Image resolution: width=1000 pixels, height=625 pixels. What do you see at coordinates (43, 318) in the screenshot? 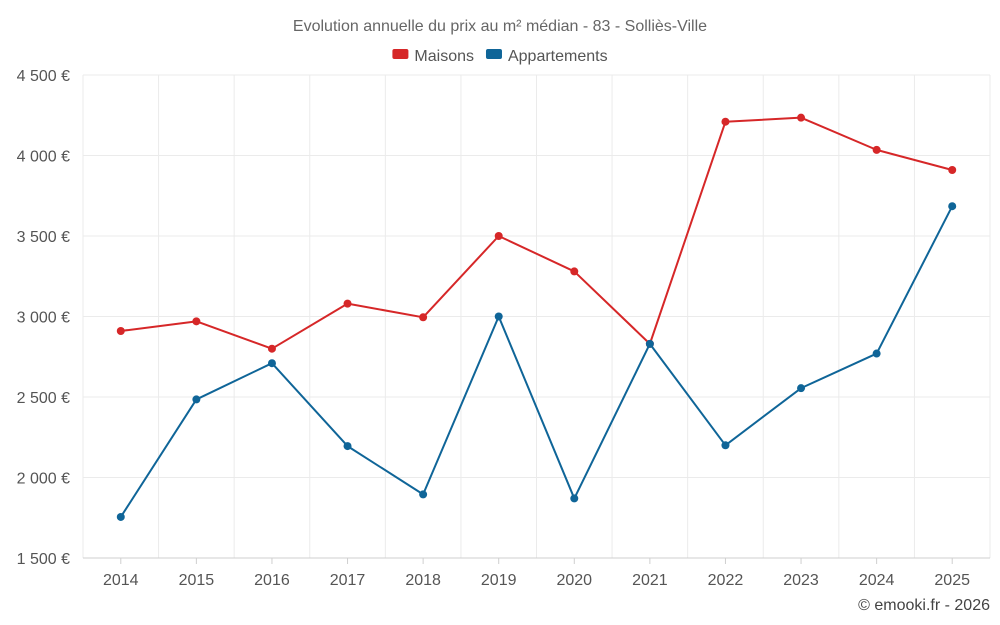
I see `y-tick-label: 3 000 €` at bounding box center [43, 318].